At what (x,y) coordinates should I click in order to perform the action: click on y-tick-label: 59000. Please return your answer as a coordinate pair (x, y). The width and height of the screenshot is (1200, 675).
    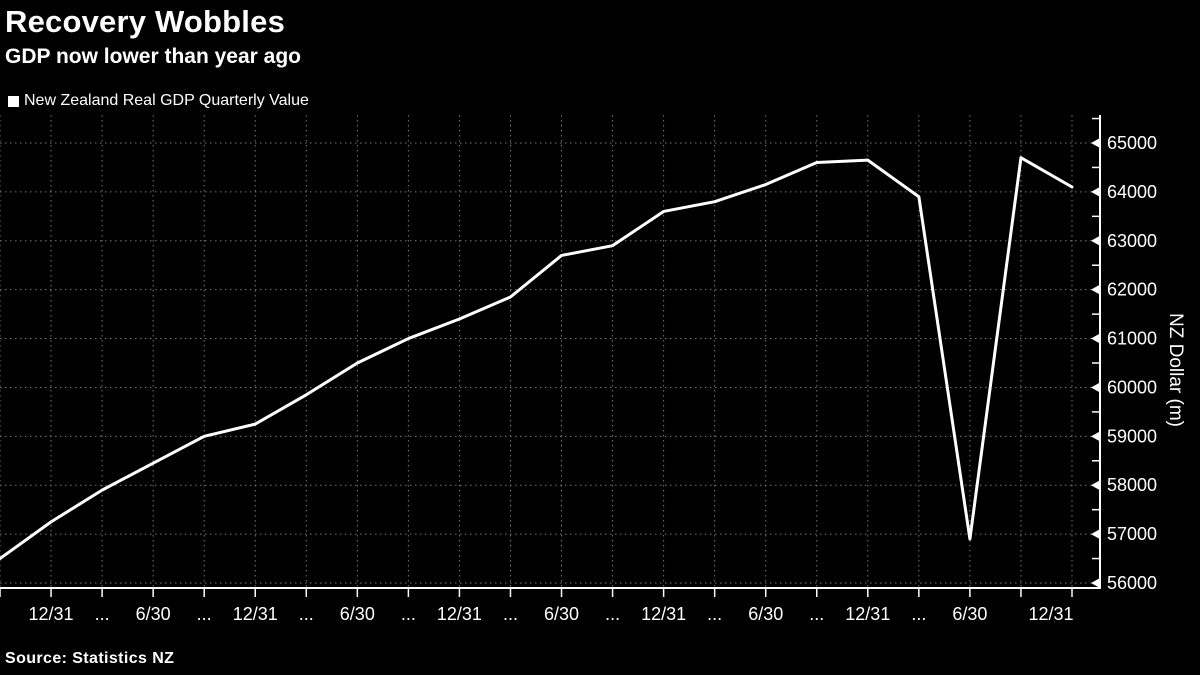
    Looking at the image, I should click on (1132, 436).